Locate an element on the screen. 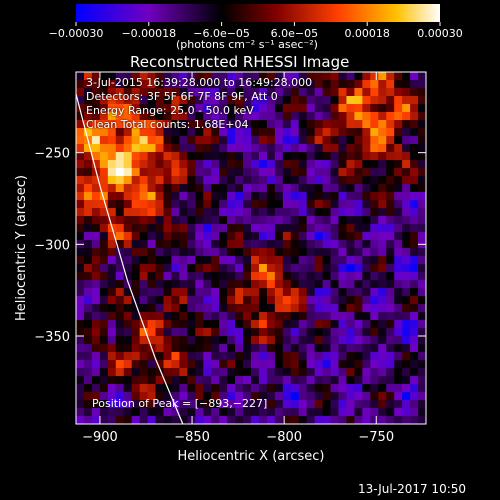 The width and height of the screenshot is (500, 500). solar-limb-line is located at coordinates (129, 259).